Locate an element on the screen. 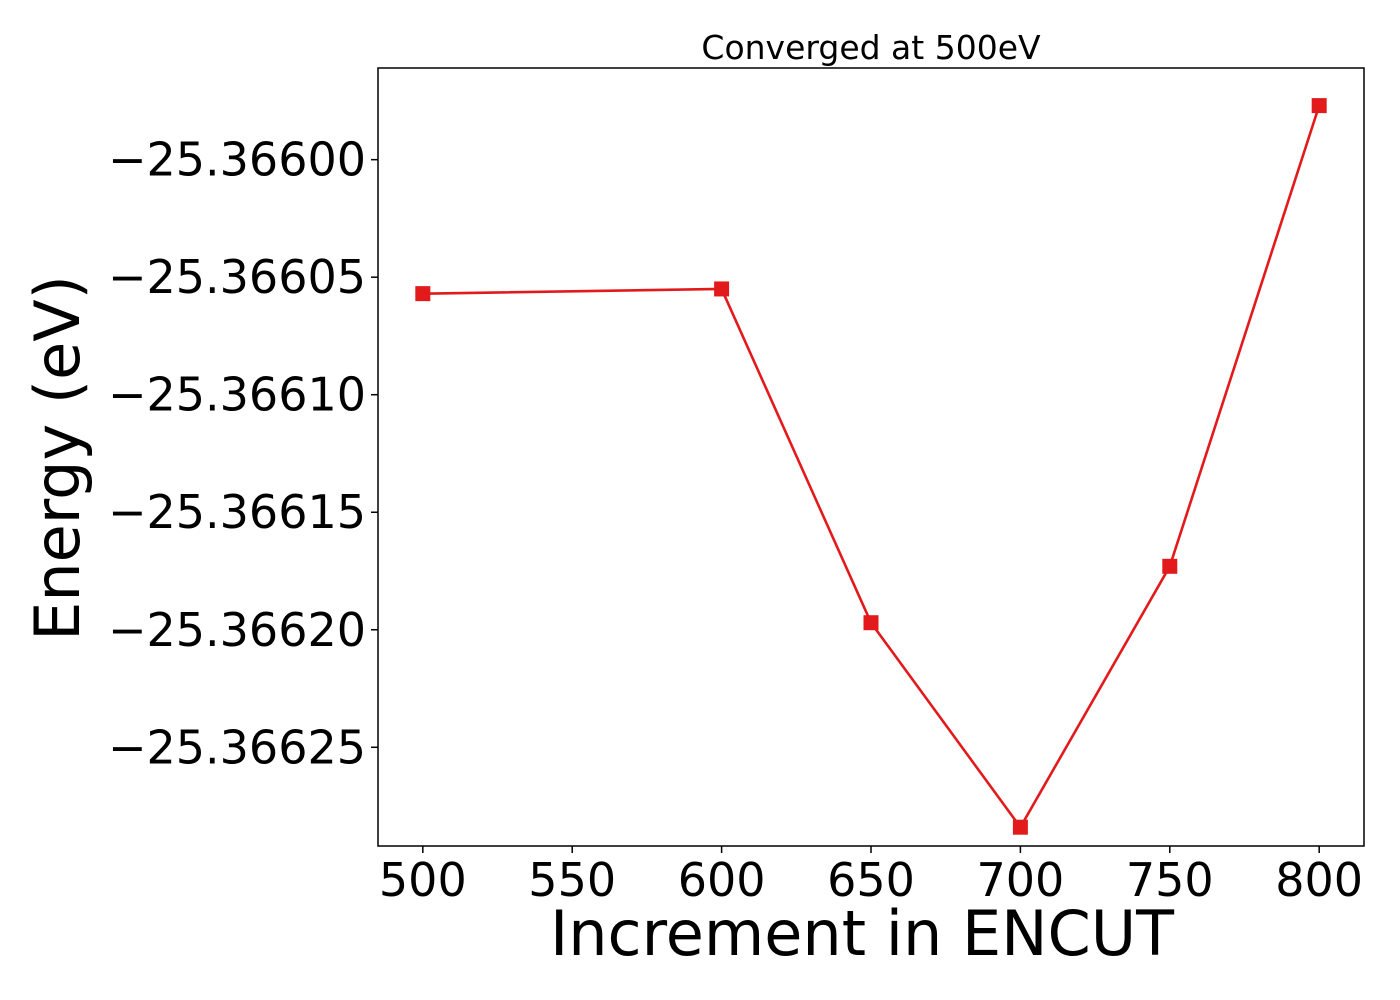 The width and height of the screenshot is (1400, 1000). x-tick-label: 500 is located at coordinates (423, 880).